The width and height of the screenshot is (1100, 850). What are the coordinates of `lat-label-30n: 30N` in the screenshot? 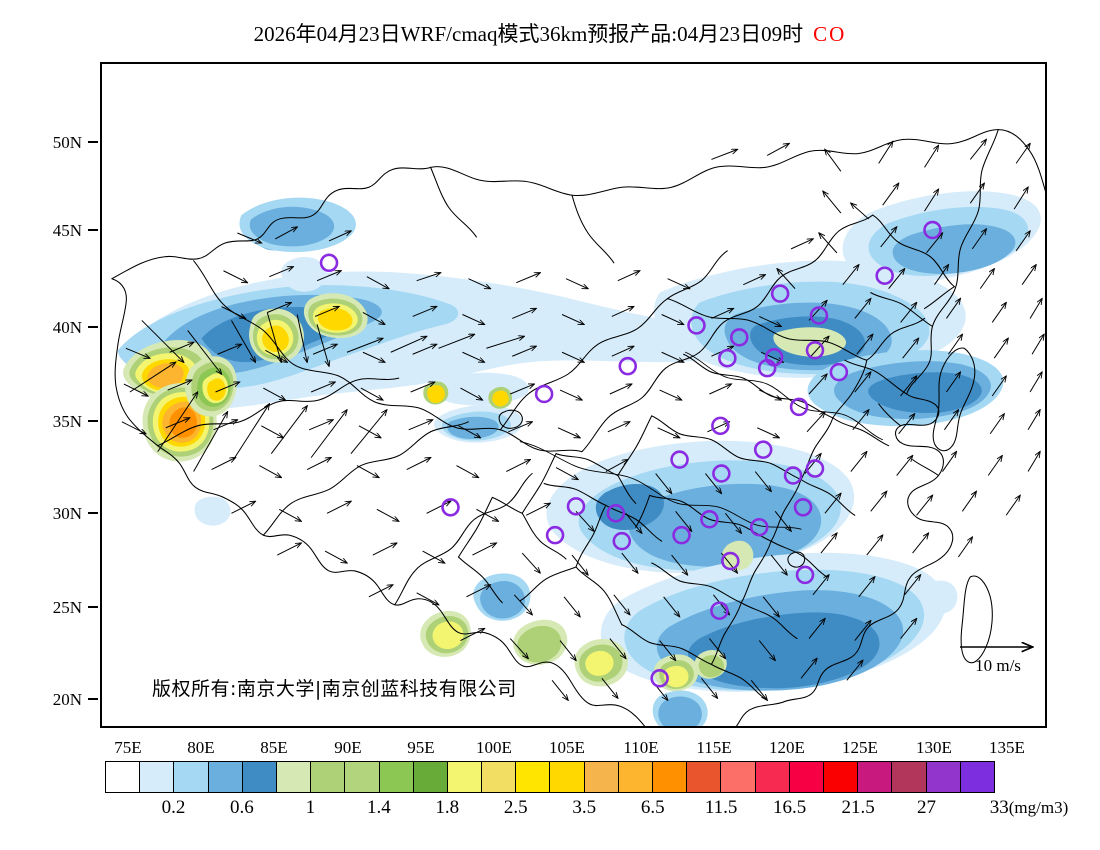 It's located at (67, 513).